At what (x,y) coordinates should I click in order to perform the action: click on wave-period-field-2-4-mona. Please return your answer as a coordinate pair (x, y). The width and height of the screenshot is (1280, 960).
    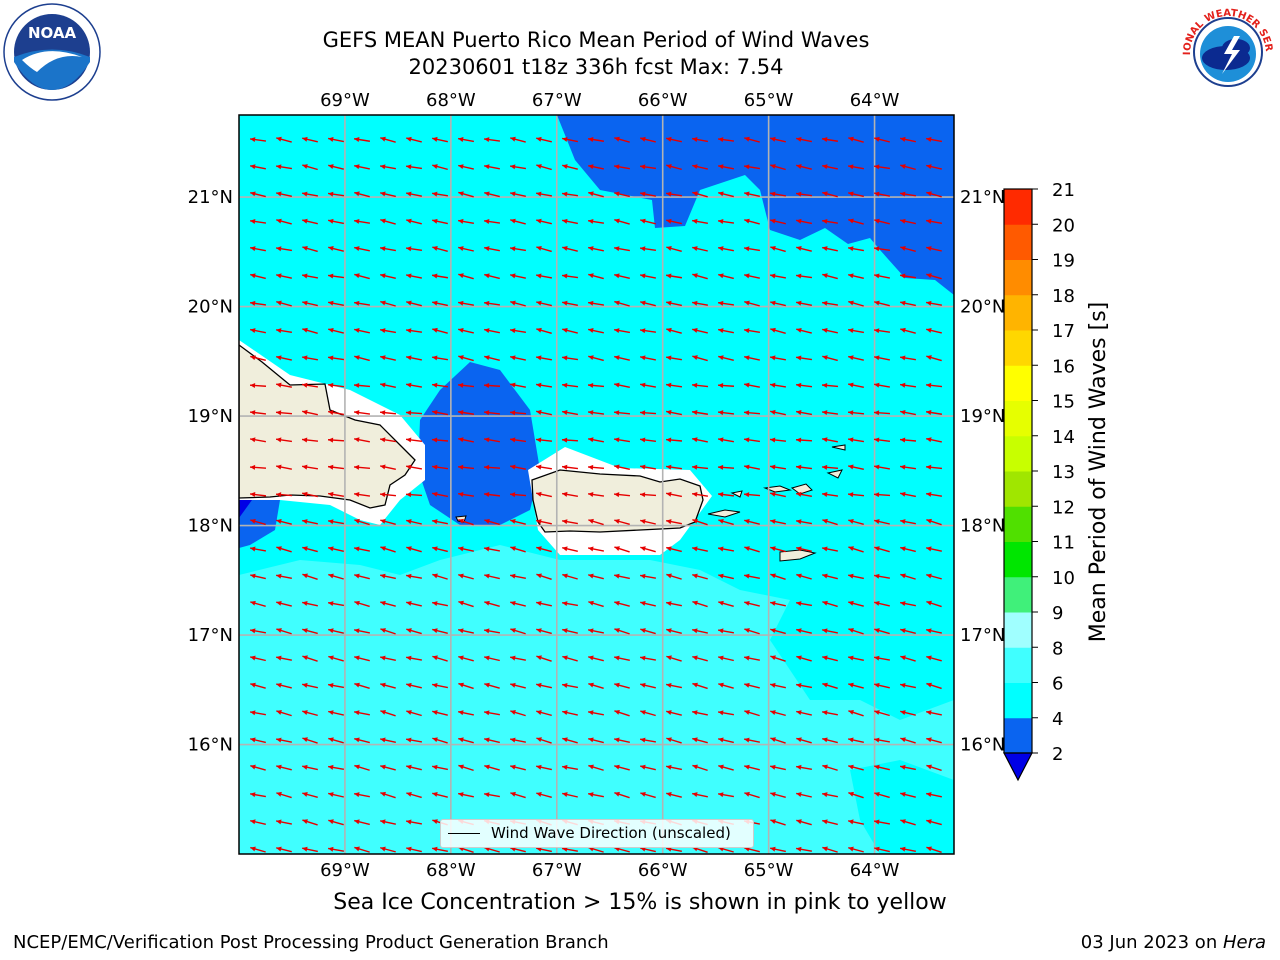
    Looking at the image, I should click on (479, 443).